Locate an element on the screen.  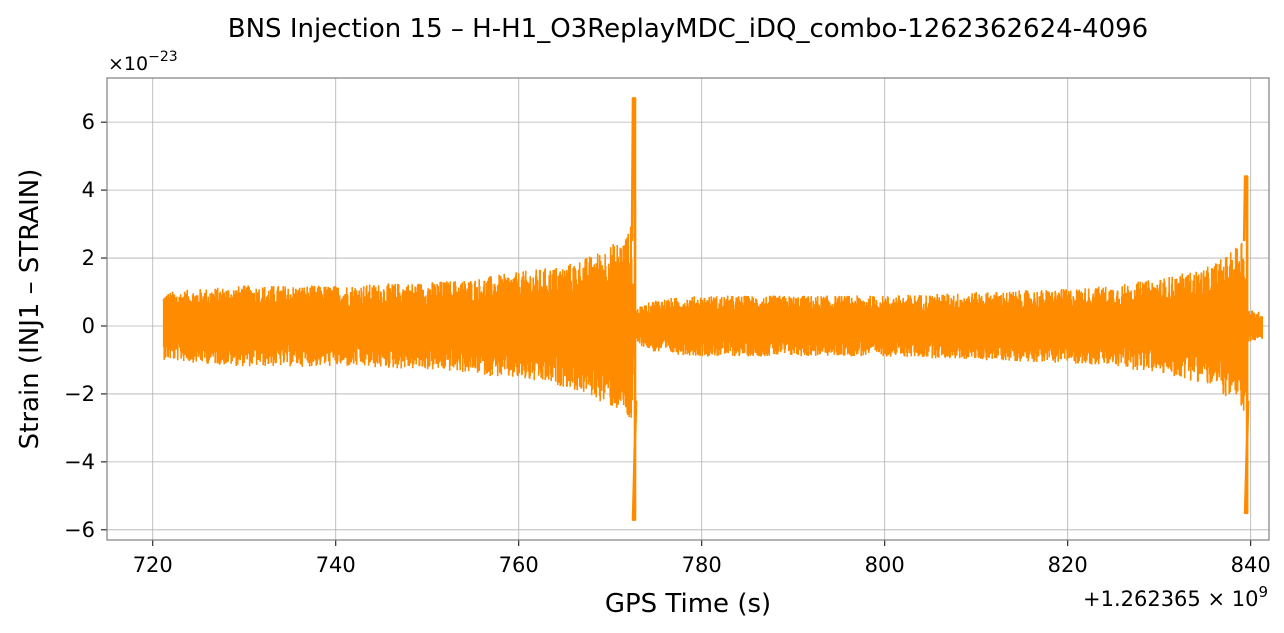
svg-text: +1.262365 × 109 is located at coordinates (1175, 597).